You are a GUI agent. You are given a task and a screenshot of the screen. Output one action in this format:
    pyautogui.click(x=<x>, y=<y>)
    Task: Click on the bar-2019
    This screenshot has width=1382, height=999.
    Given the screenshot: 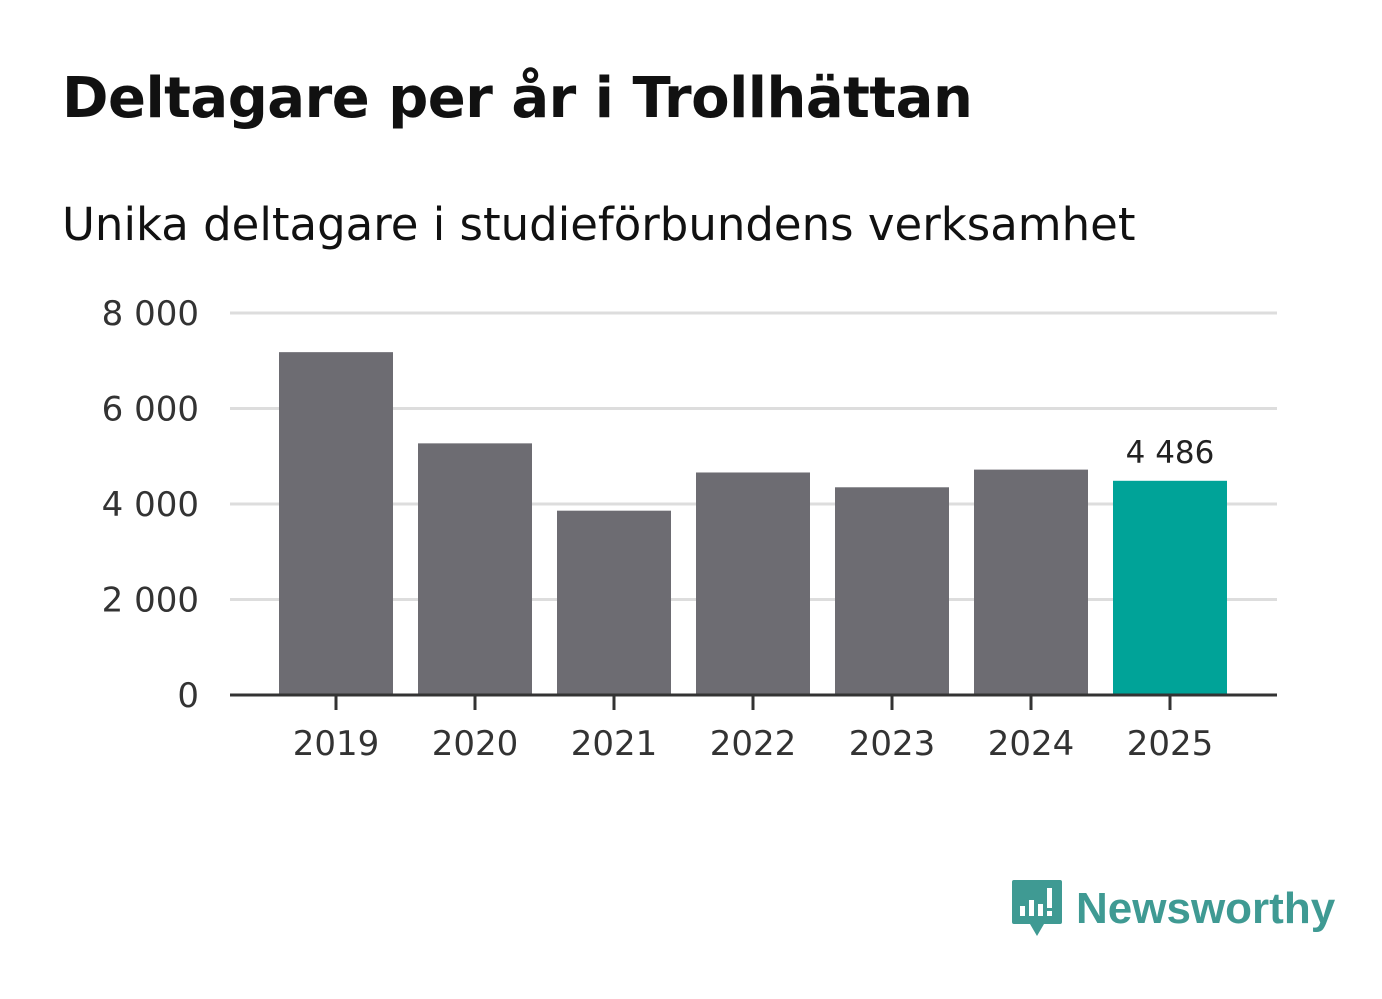 What is the action you would take?
    pyautogui.click(x=336, y=523)
    